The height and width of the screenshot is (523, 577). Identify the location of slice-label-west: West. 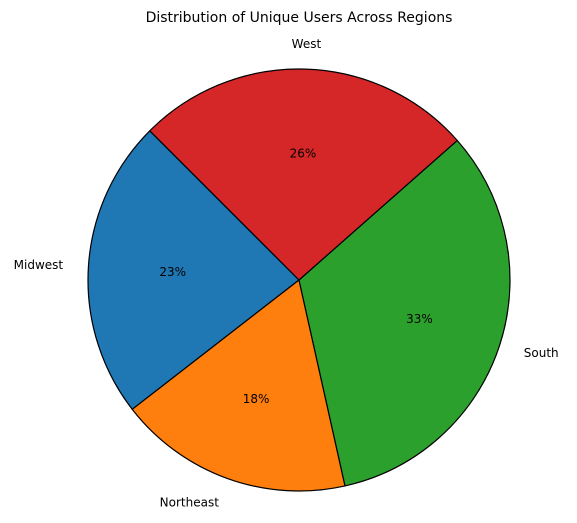
(307, 44).